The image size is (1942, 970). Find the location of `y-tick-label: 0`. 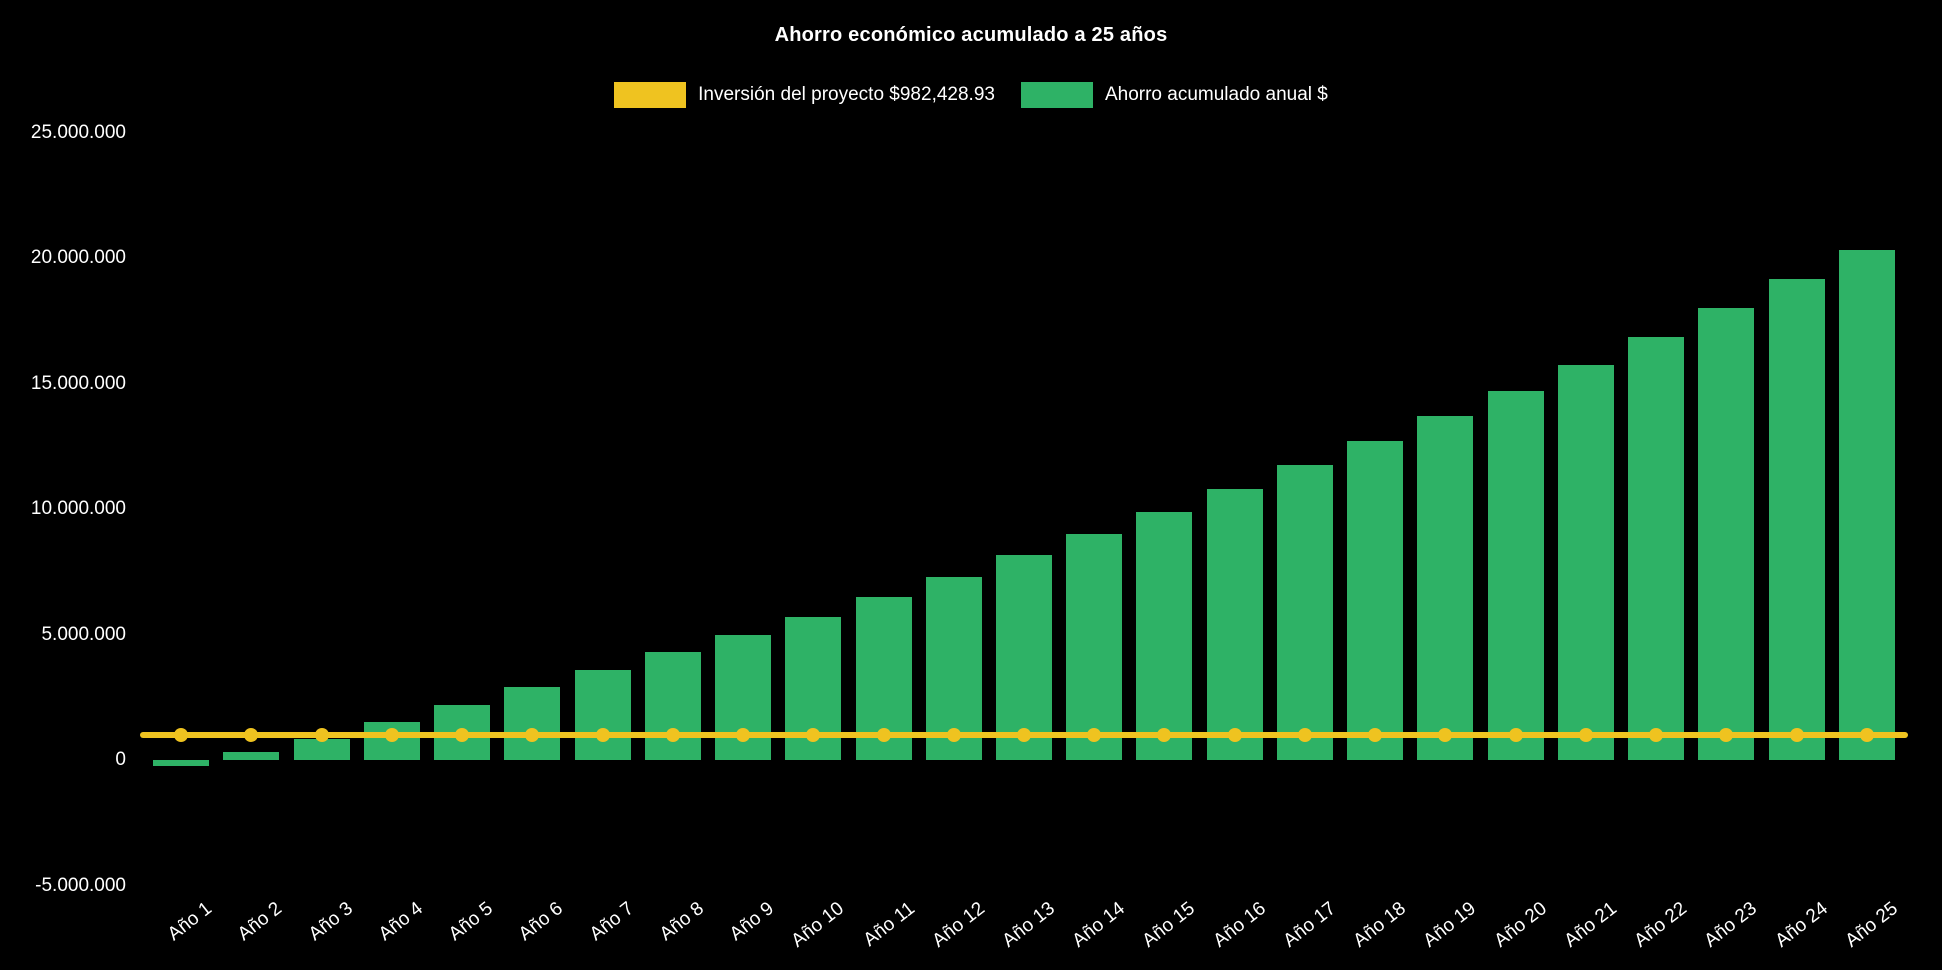

y-tick-label: 0 is located at coordinates (120, 759).